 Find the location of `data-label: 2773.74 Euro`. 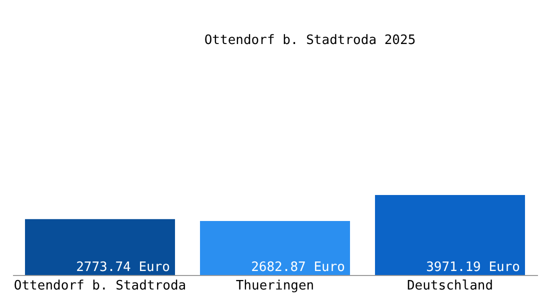

data-label: 2773.74 Euro is located at coordinates (123, 267).